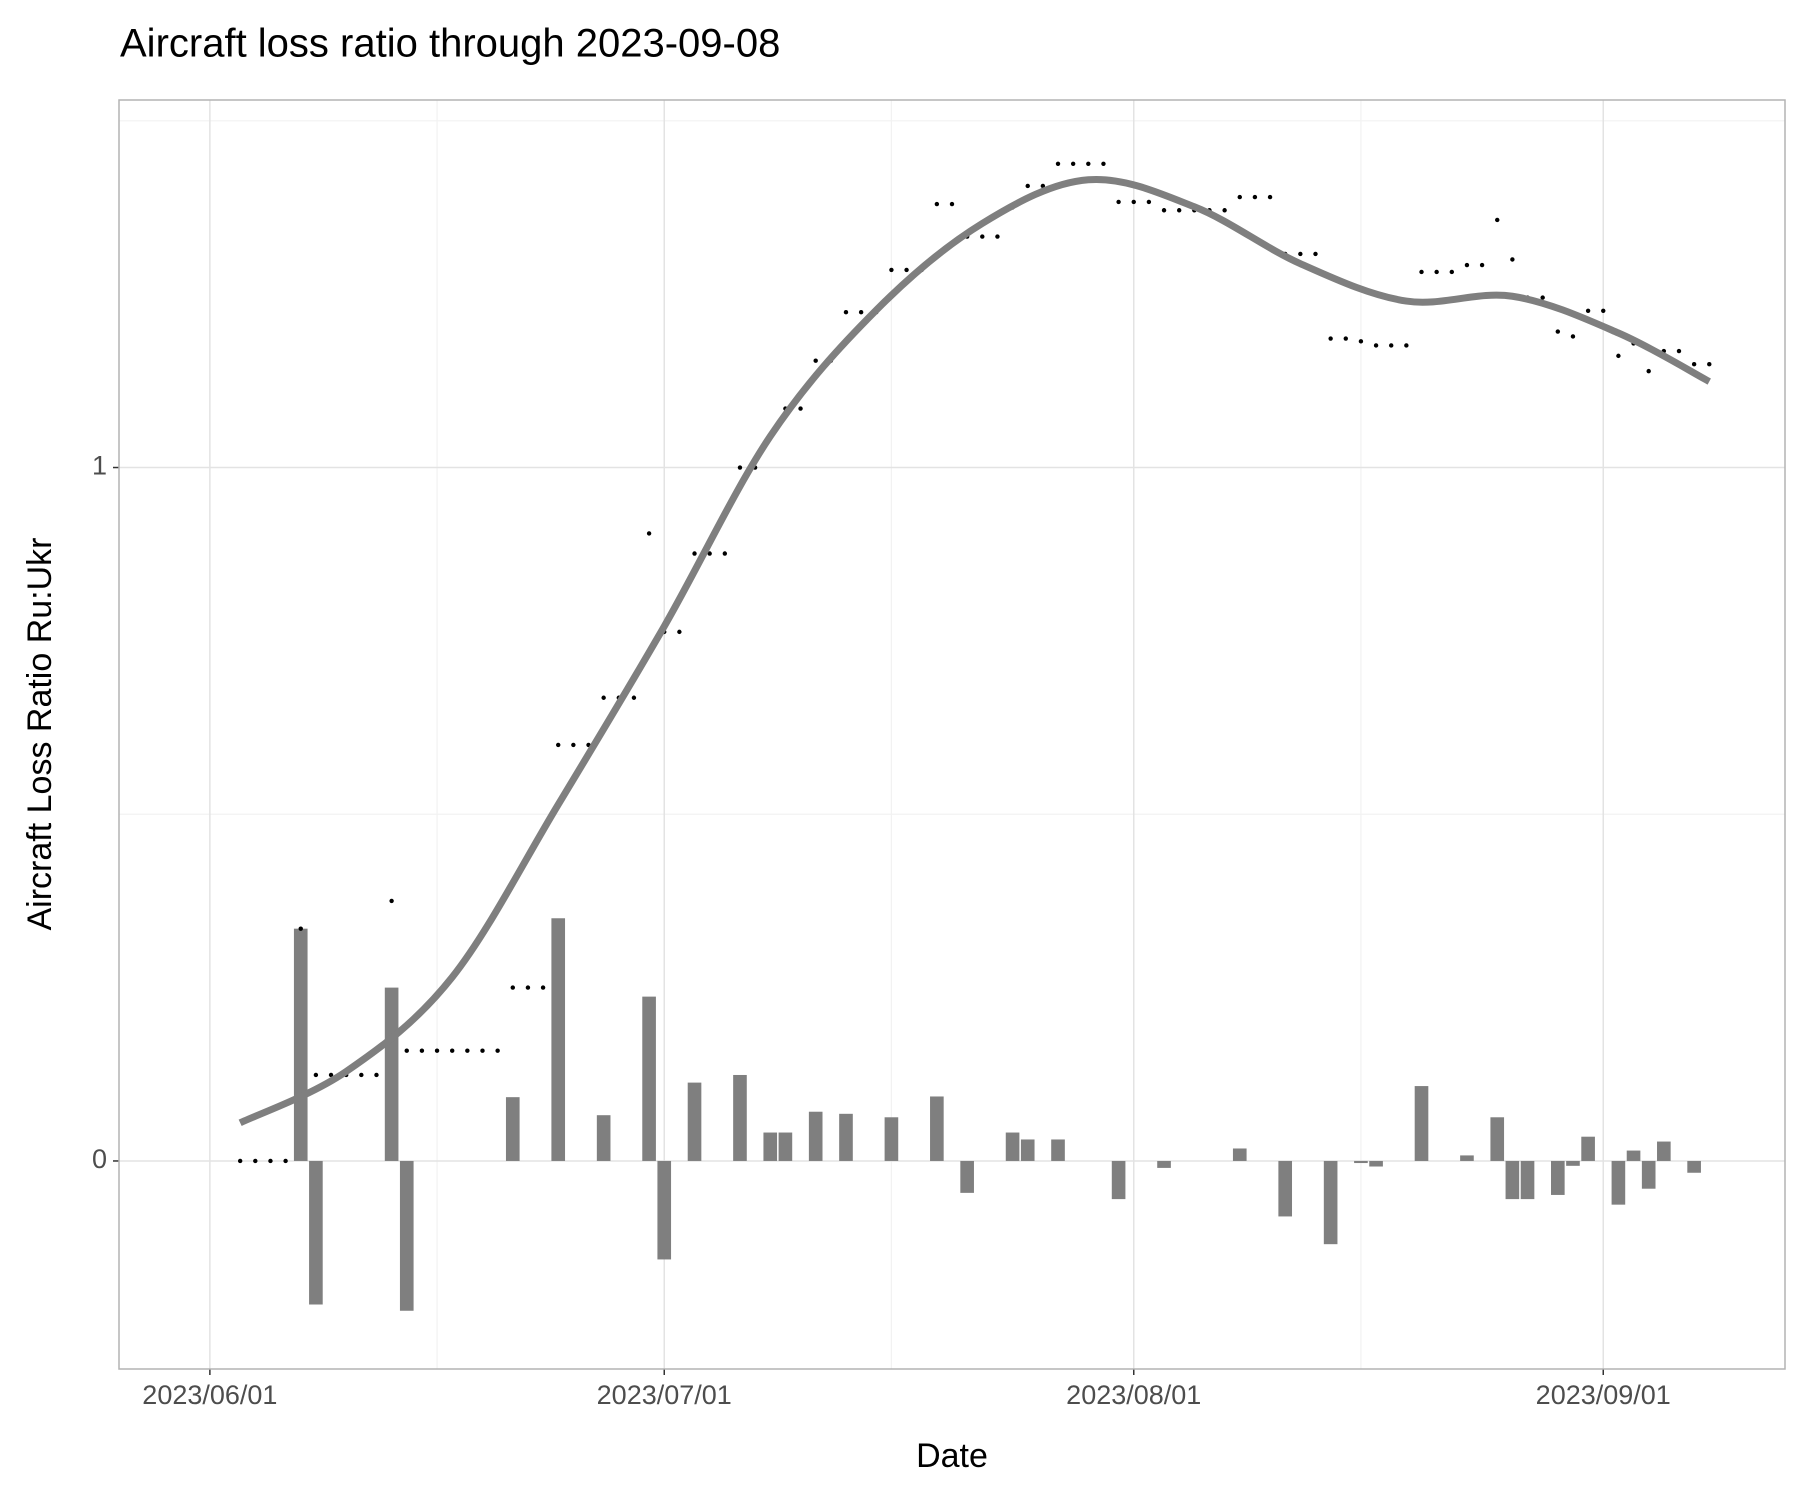 This screenshot has height=1500, width=1800. Describe the element at coordinates (1603, 1395) in the screenshot. I see `x-tick-label: 2023/09/01` at that location.